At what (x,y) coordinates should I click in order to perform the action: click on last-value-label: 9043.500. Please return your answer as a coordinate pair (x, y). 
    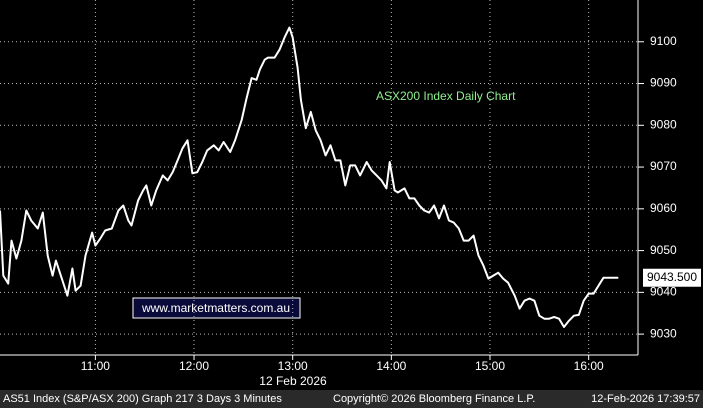
    Looking at the image, I should click on (672, 277).